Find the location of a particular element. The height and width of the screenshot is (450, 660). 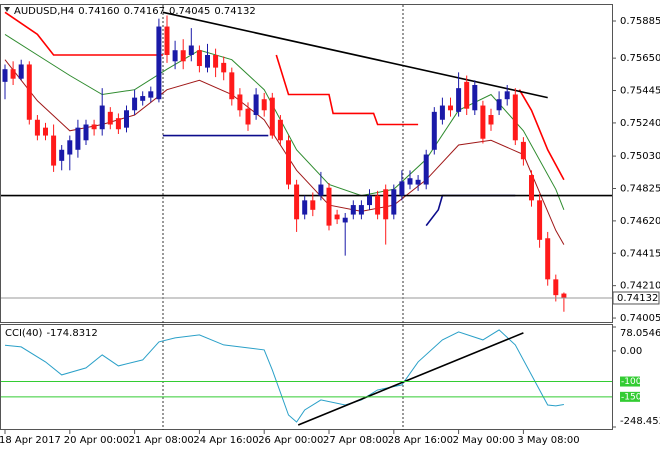

level-label: -150 is located at coordinates (631, 397).